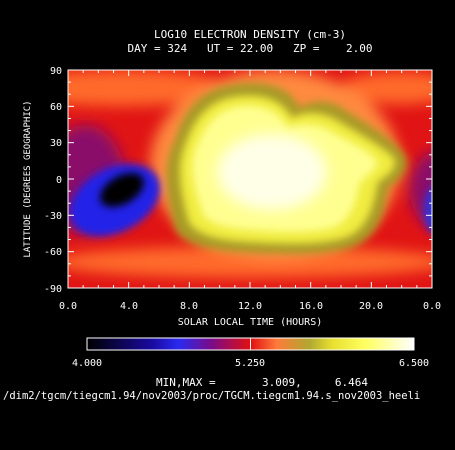  I want to click on y-axis-label: LATITUDE (DEGREES GEOGRAPHIC), so click(28, 178).